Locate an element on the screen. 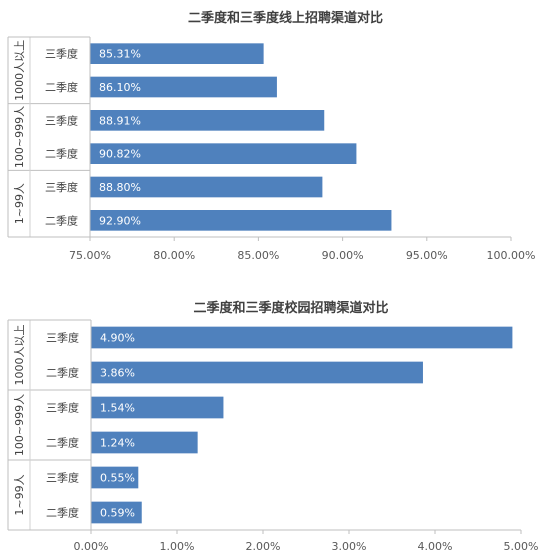  x-tick-label: 2.00% is located at coordinates (263, 546).